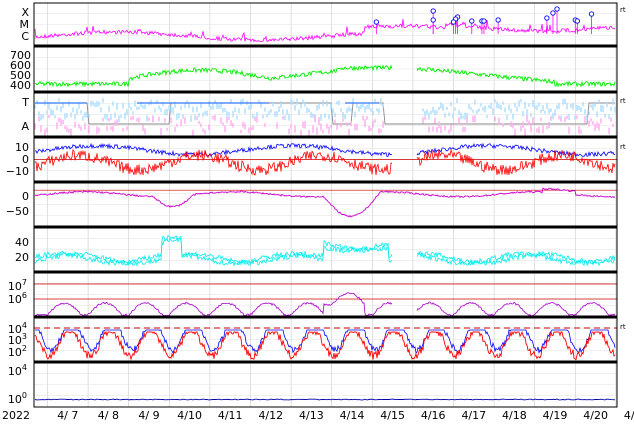 The width and height of the screenshot is (634, 428). What do you see at coordinates (230, 415) in the screenshot?
I see `x-tick-label: 4/11` at bounding box center [230, 415].